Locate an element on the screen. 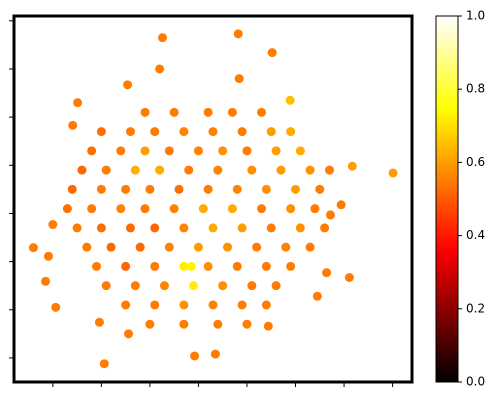 This screenshot has height=403, width=496. colorbar-tick-label: 0.2 is located at coordinates (475, 308).